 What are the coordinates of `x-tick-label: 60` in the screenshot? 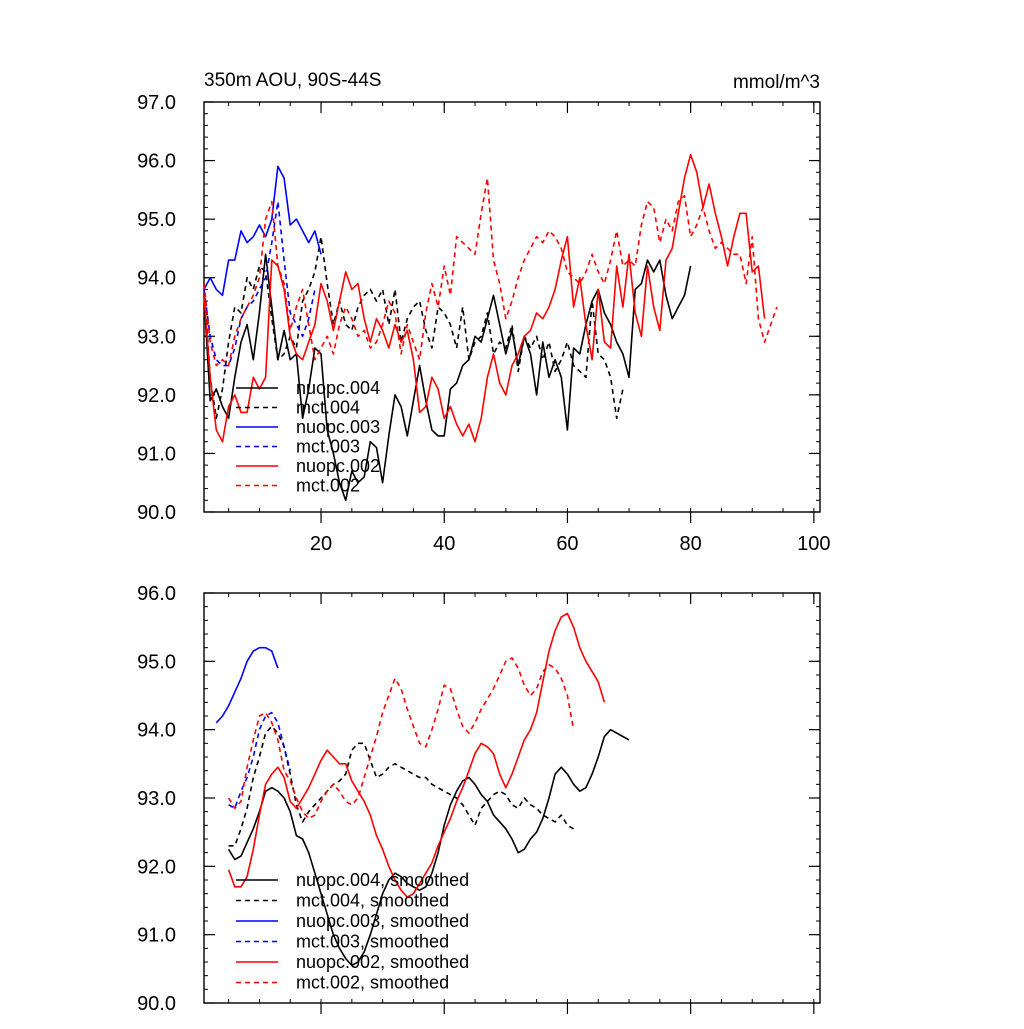 It's located at (567, 544).